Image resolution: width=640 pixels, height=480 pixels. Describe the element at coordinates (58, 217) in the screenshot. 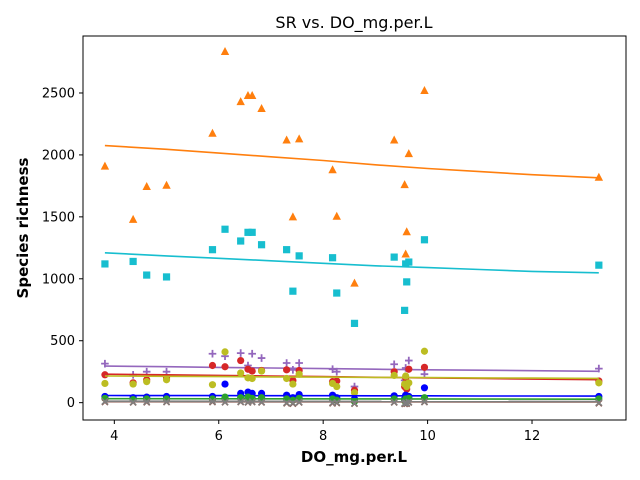

I see `y-tick-label: 1500` at that location.